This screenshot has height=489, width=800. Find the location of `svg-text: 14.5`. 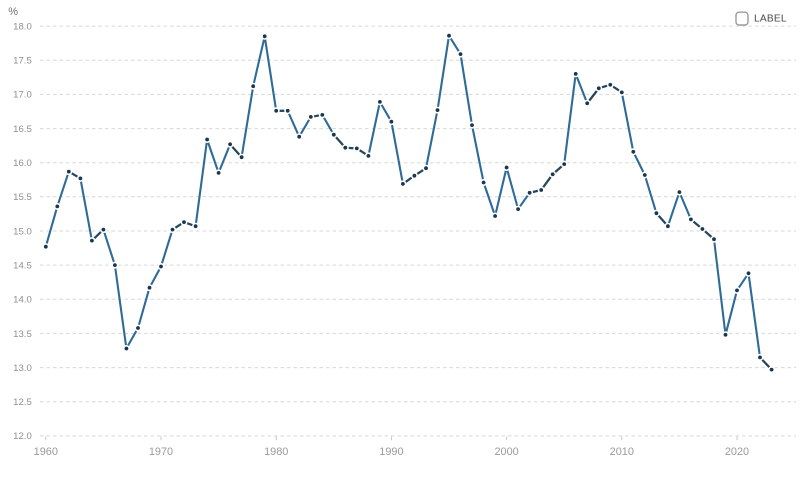

svg-text: 14.5 is located at coordinates (22, 265).